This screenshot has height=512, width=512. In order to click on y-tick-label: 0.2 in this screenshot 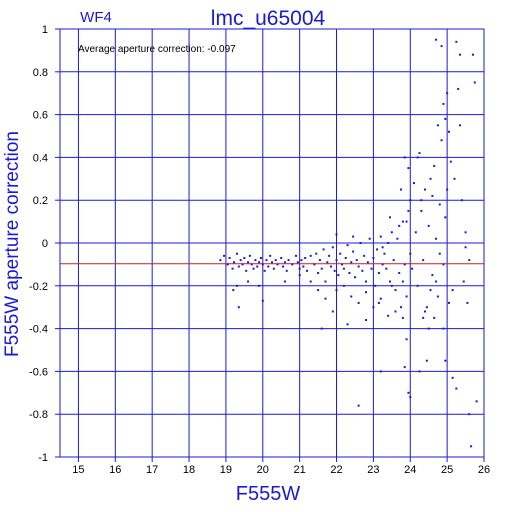, I will do `click(40, 201)`.